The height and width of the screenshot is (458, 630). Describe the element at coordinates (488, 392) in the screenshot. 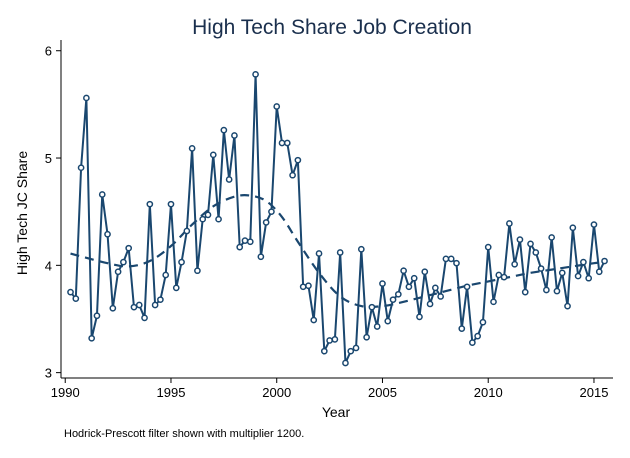

I see `x-tick-label: 2010` at that location.